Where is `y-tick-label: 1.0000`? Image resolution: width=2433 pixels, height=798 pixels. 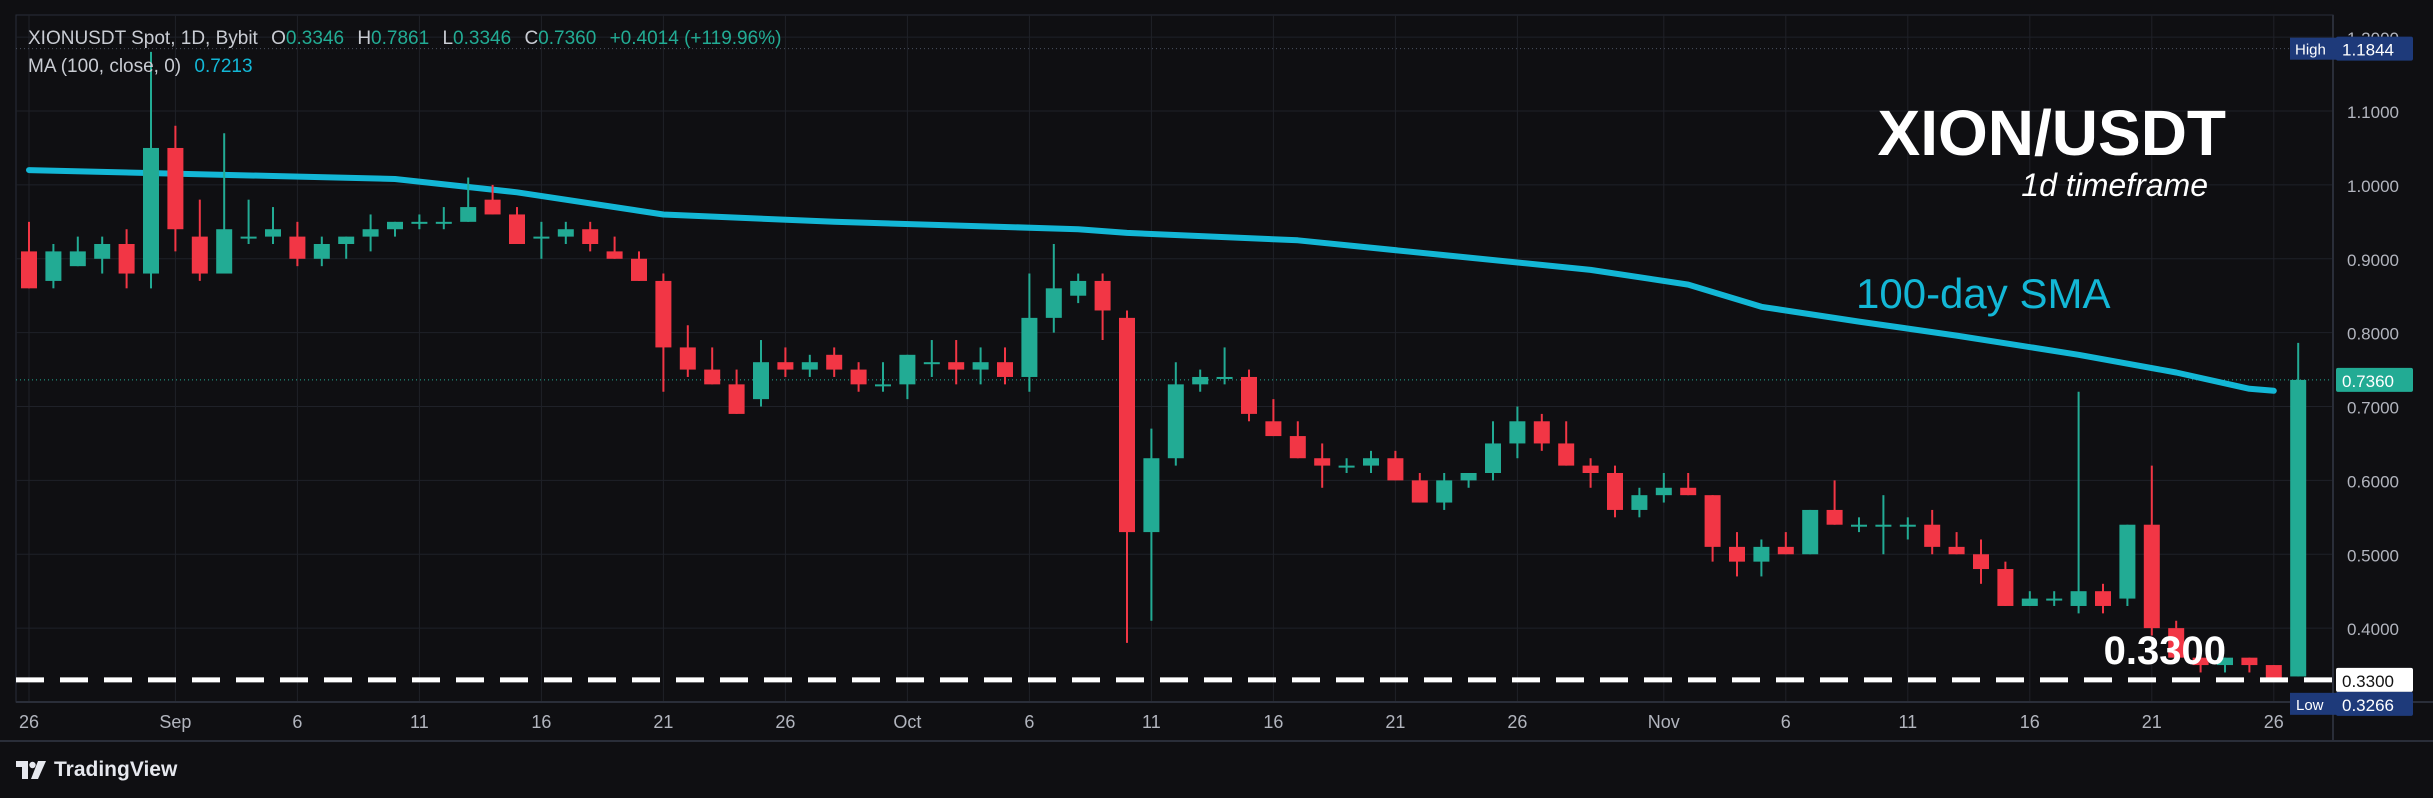 y-tick-label: 1.0000 is located at coordinates (2373, 186).